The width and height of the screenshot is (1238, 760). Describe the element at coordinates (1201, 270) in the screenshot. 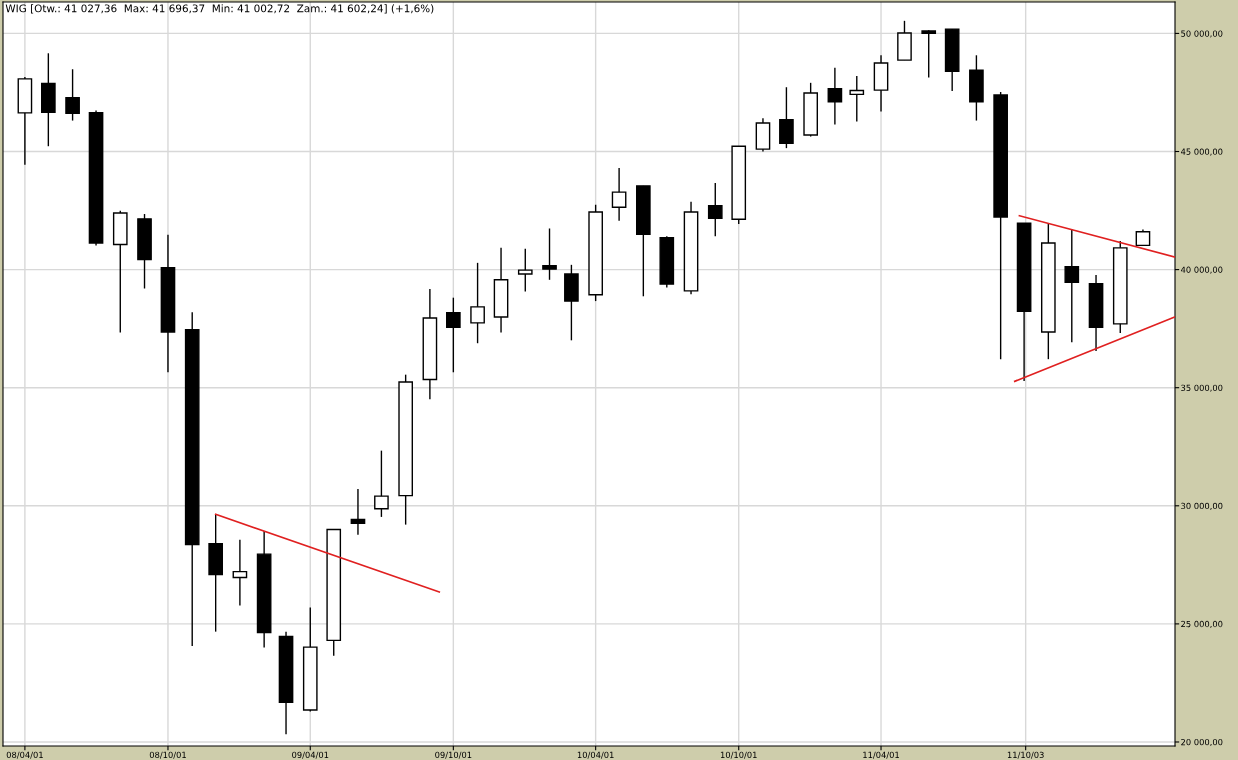

I see `y-tick-label: 40 000,00` at that location.